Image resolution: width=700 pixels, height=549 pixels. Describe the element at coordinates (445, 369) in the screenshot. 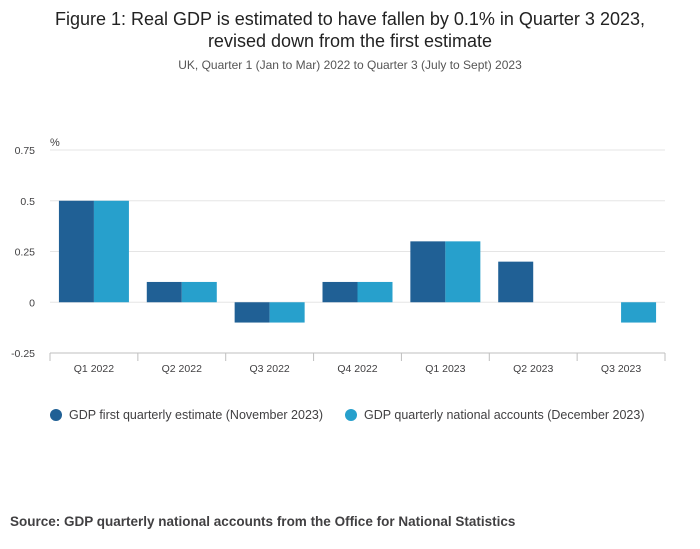

I see `x-tick-label: Q1 2023` at that location.